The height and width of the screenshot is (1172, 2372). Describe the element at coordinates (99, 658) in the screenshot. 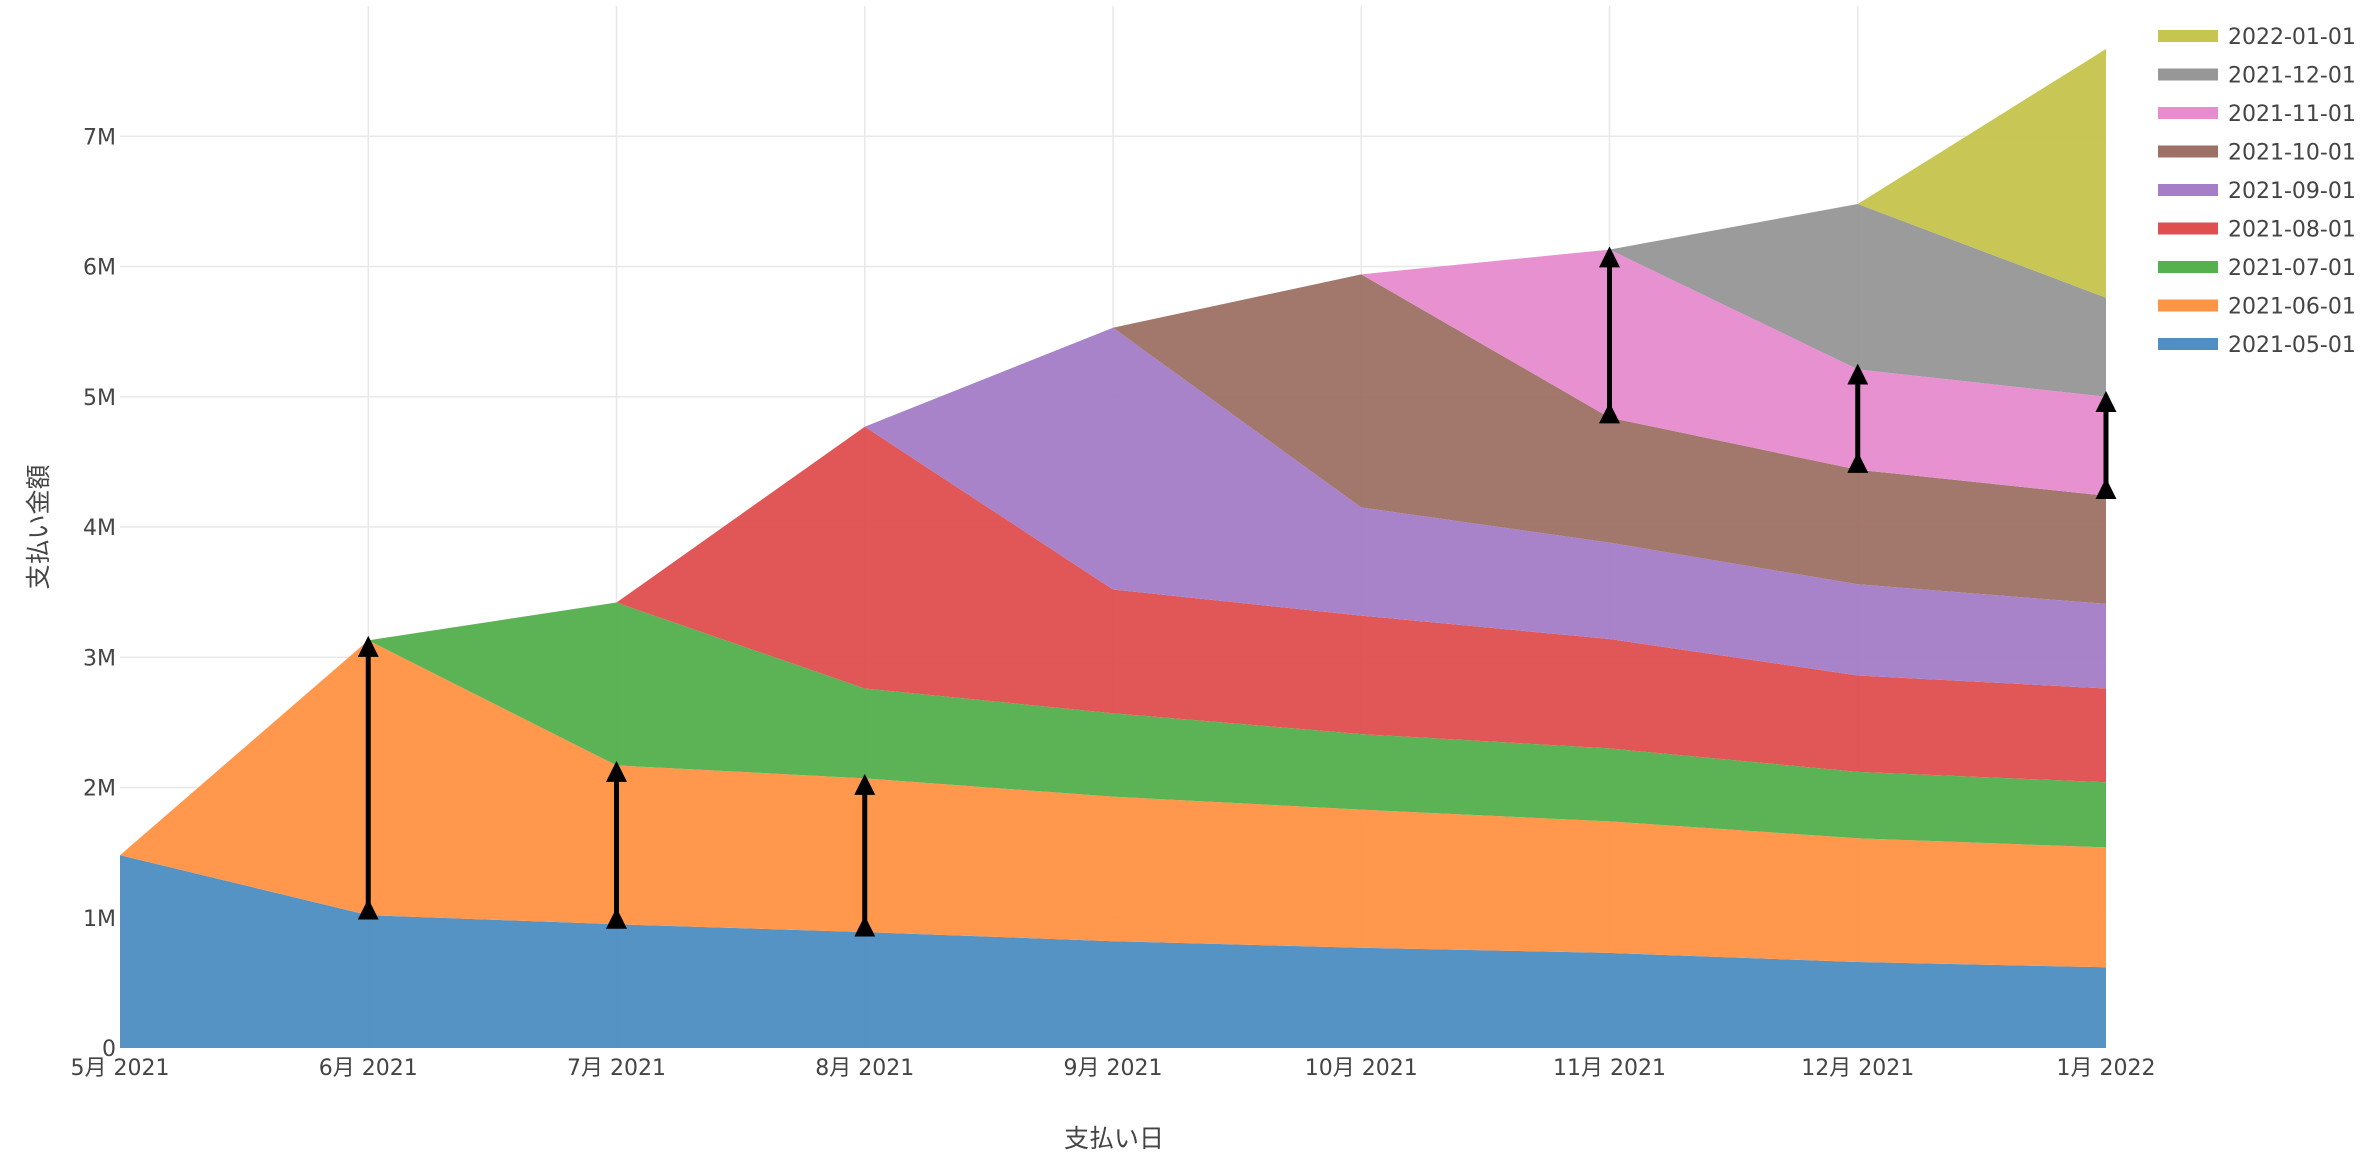

I see `y-tick-label: 3M` at that location.